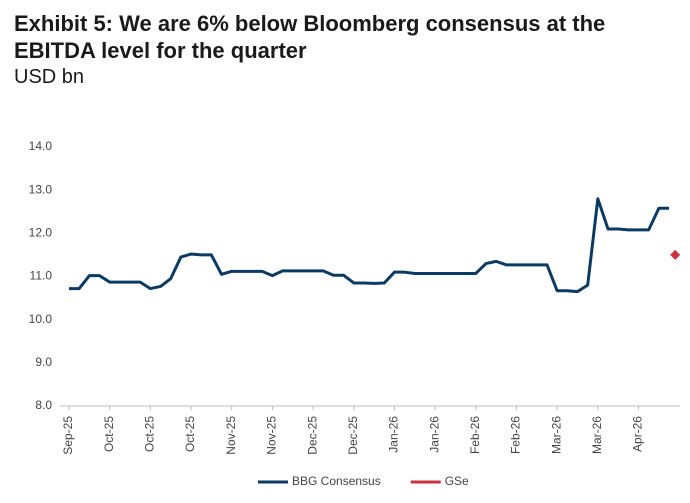 Image resolution: width=690 pixels, height=503 pixels. I want to click on y-tick-label: 14.0, so click(41, 146).